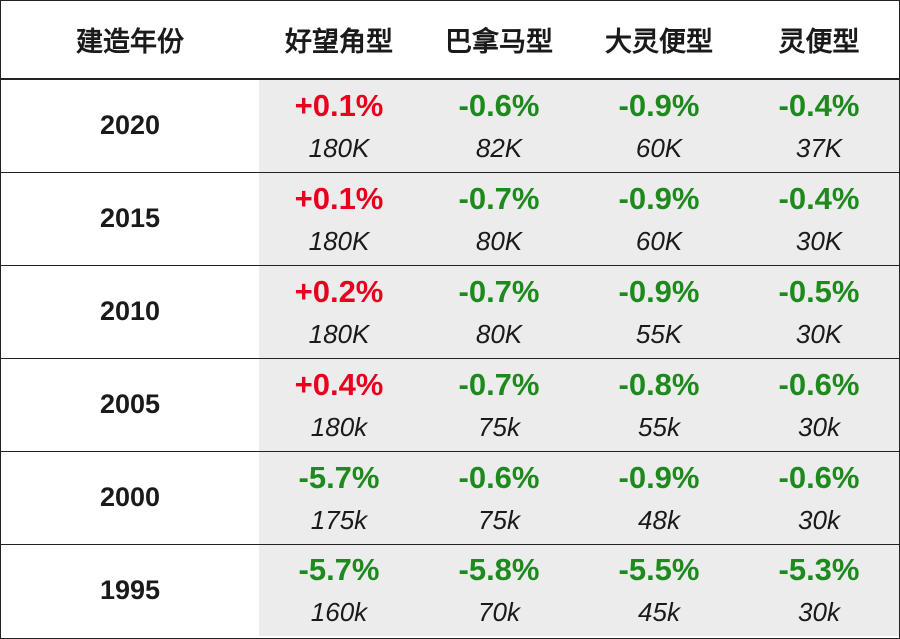  What do you see at coordinates (130, 404) in the screenshot?
I see `build-year-cell: 2005` at bounding box center [130, 404].